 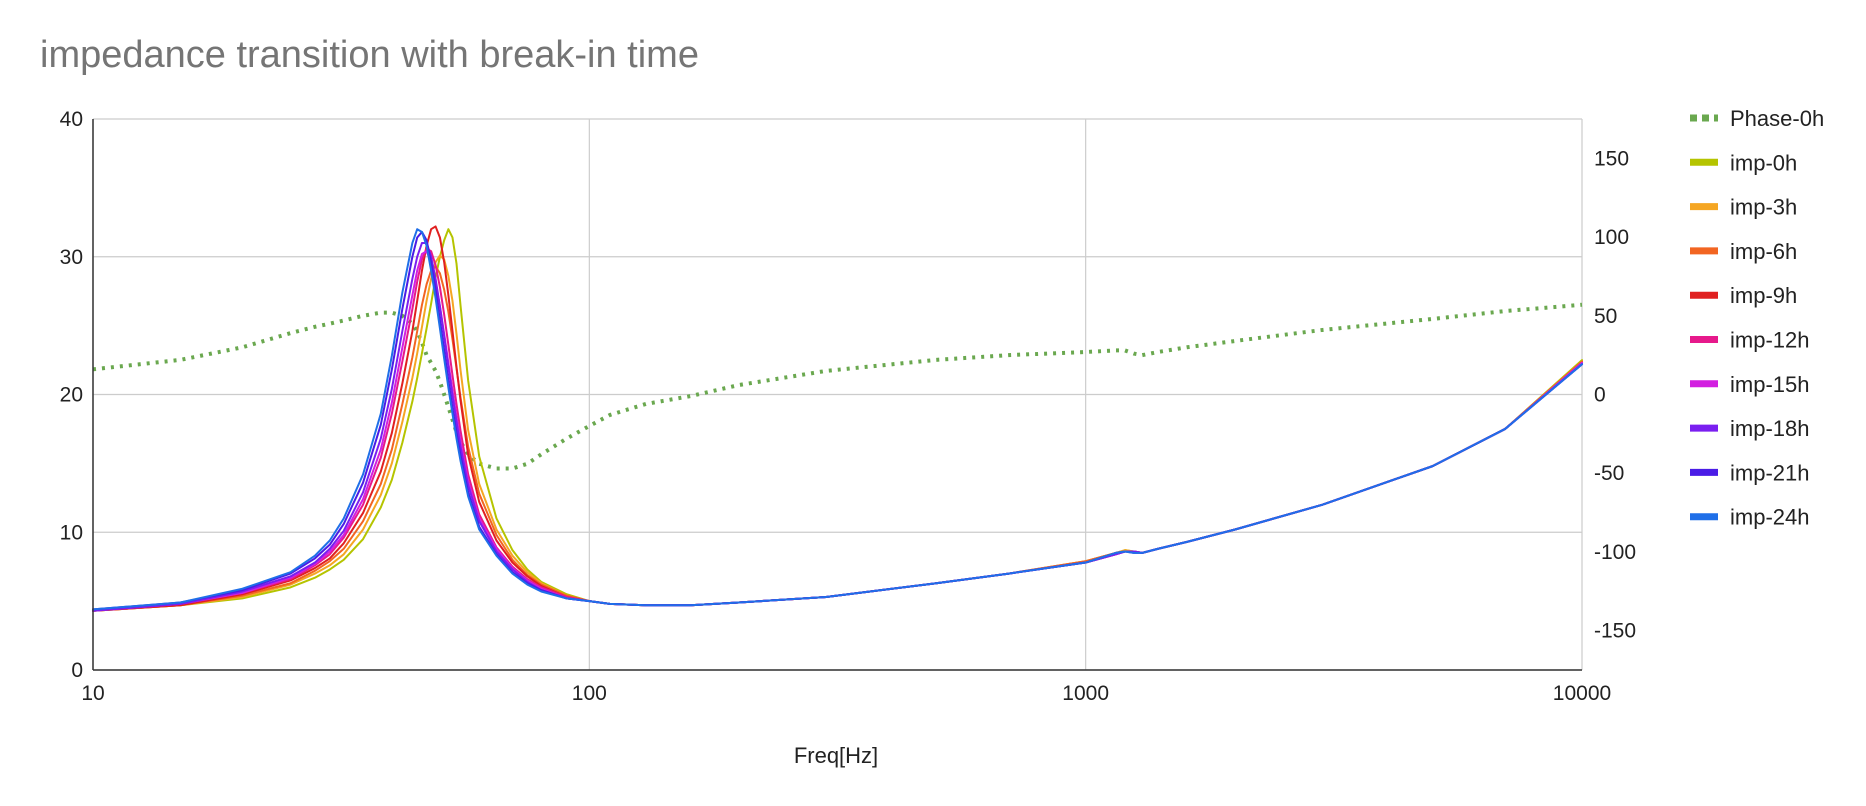 What do you see at coordinates (1611, 237) in the screenshot?
I see `y2-tick-label: 100` at bounding box center [1611, 237].